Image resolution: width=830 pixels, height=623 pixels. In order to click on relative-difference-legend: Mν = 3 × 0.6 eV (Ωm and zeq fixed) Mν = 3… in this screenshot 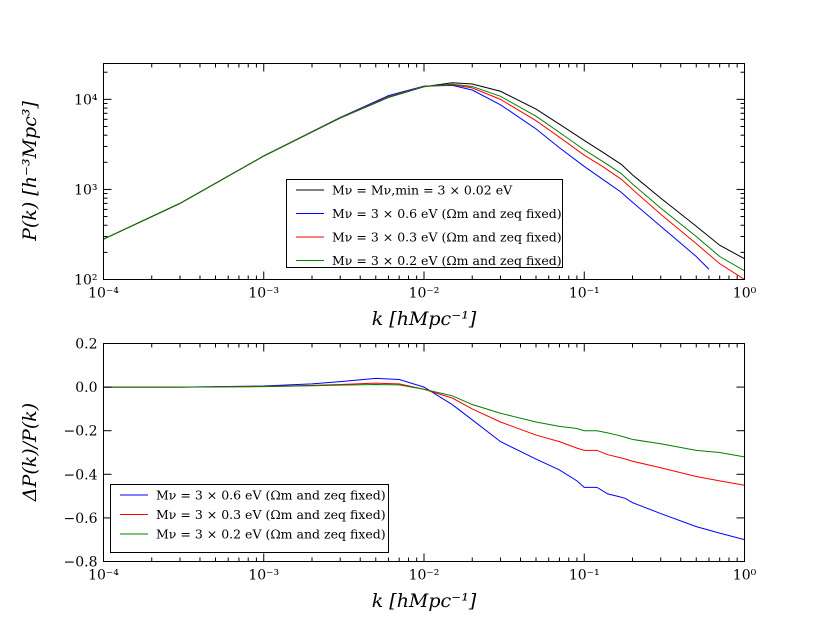, I will do `click(249, 518)`.